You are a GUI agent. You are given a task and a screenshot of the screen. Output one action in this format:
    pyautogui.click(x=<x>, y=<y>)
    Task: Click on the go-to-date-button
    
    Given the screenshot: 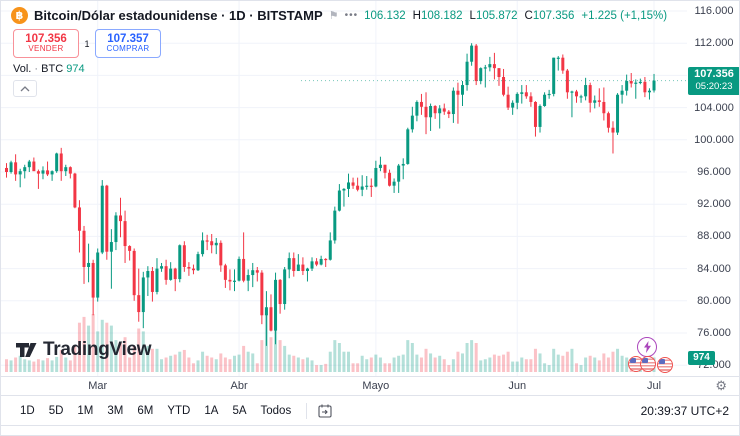 What is the action you would take?
    pyautogui.click(x=325, y=411)
    